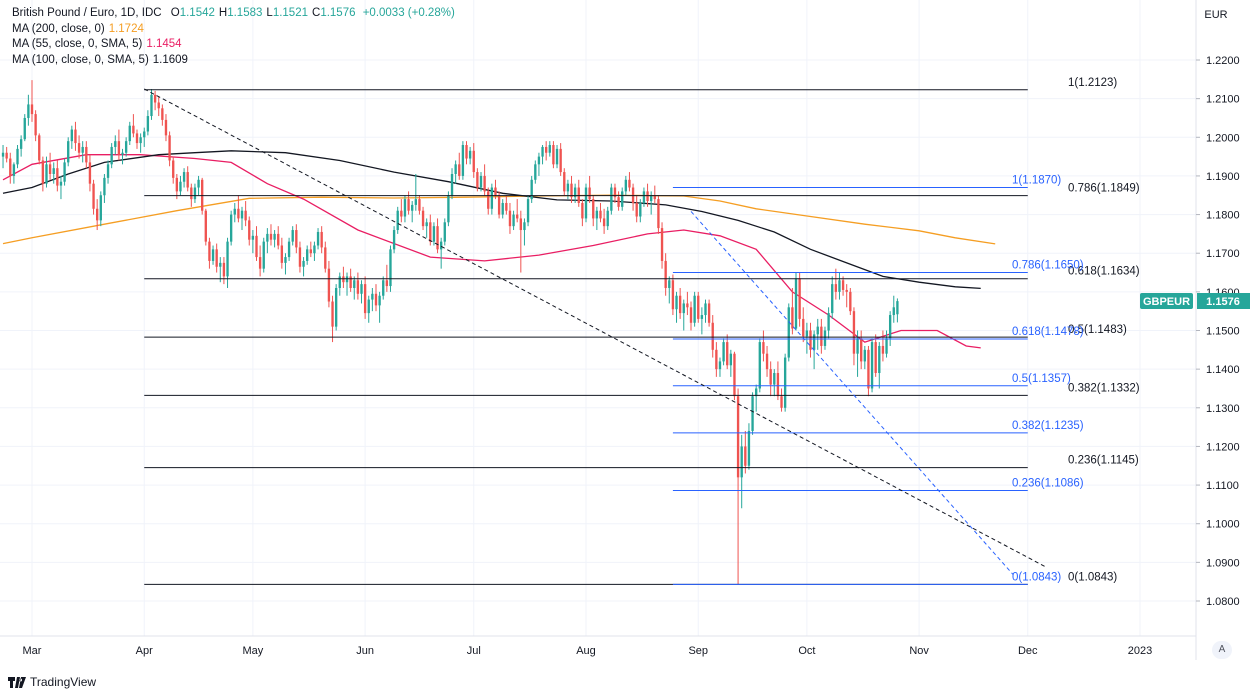 Image resolution: width=1253 pixels, height=693 pixels. Describe the element at coordinates (1028, 651) in the screenshot. I see `time-tick-label: Dec` at that location.